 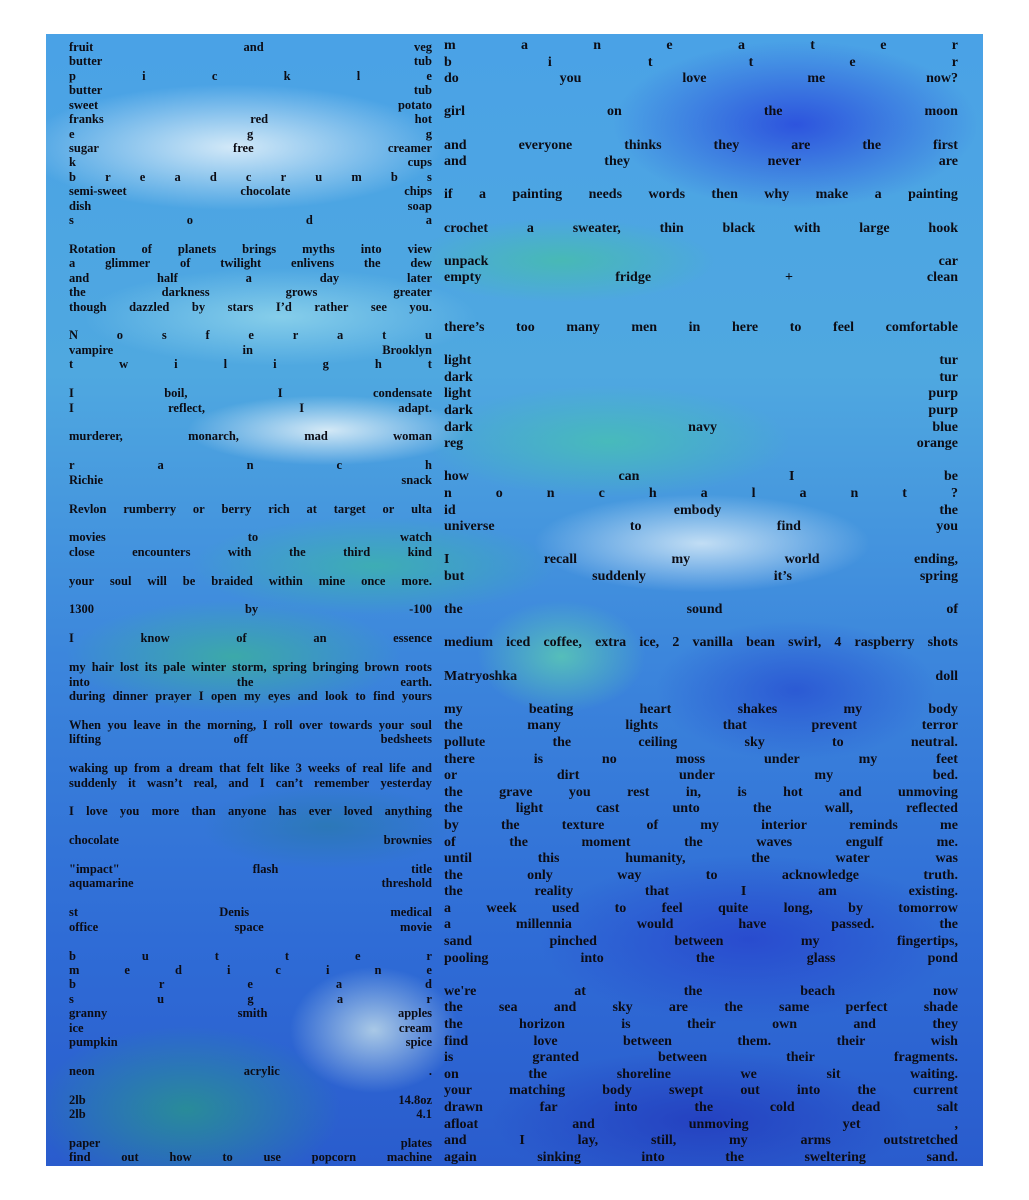 I want to click on word: red, so click(x=259, y=119).